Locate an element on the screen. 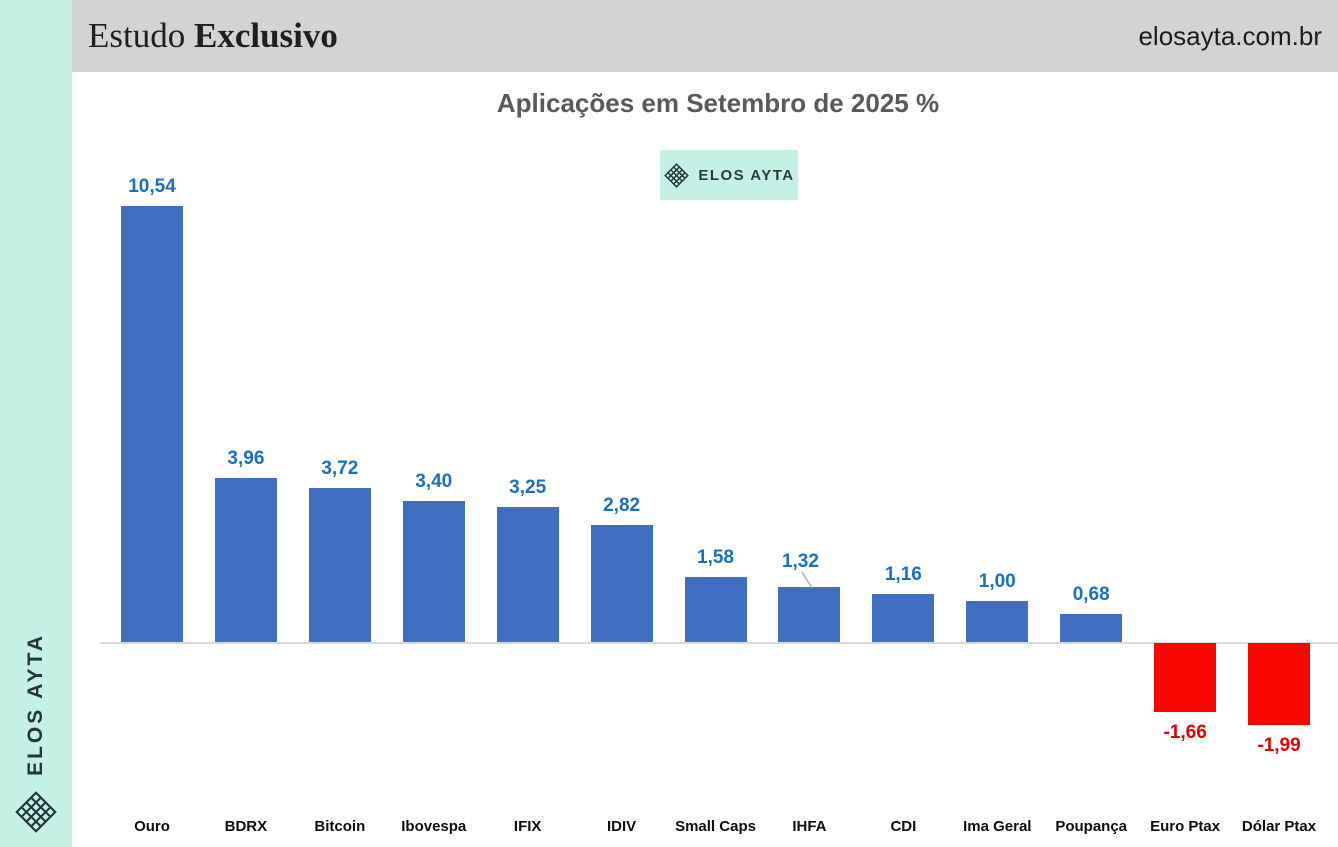 This screenshot has width=1338, height=847. study-title-bold: Exclusivo is located at coordinates (265, 35).